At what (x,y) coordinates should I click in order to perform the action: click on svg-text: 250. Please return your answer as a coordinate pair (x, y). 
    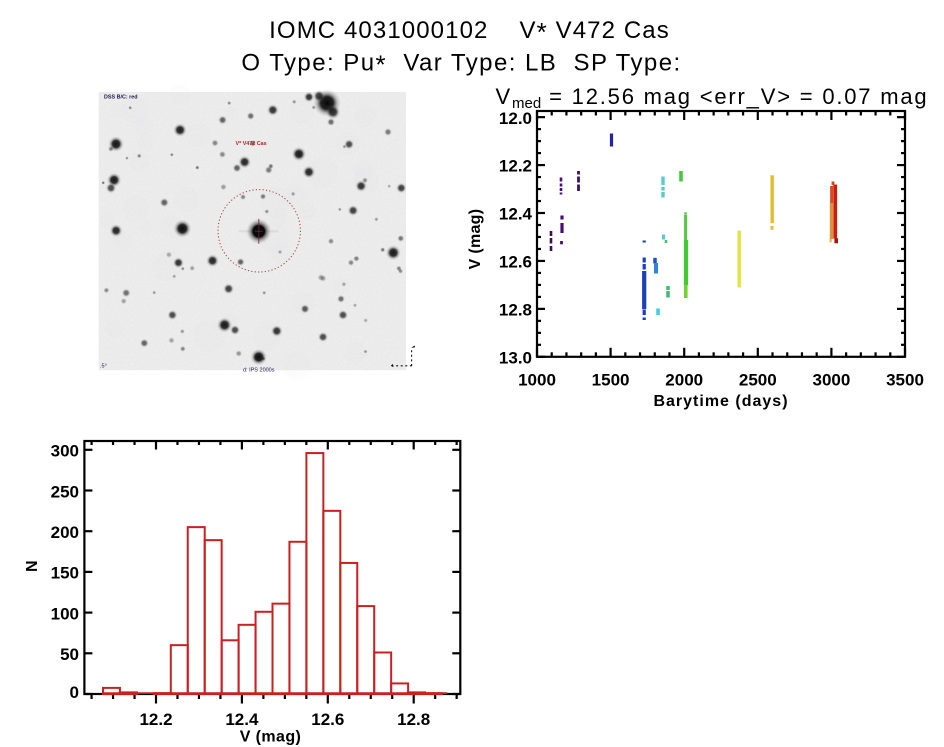
    Looking at the image, I should click on (65, 491).